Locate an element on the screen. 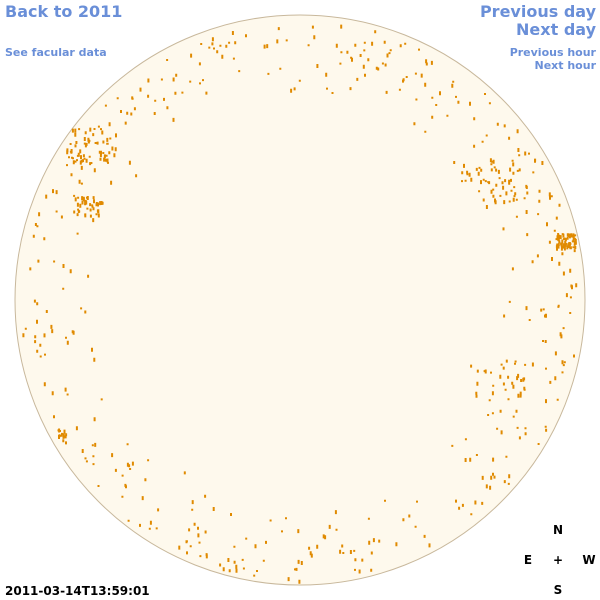  previous-day-link: Previous day is located at coordinates (538, 11).